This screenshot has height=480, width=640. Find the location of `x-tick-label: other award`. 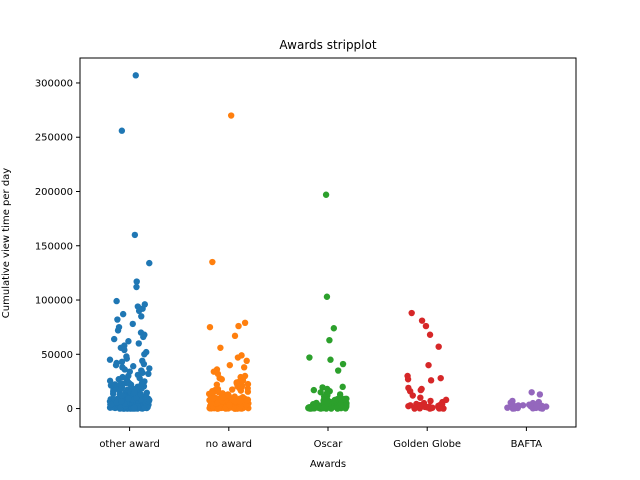

x-tick-label: other award is located at coordinates (129, 444).